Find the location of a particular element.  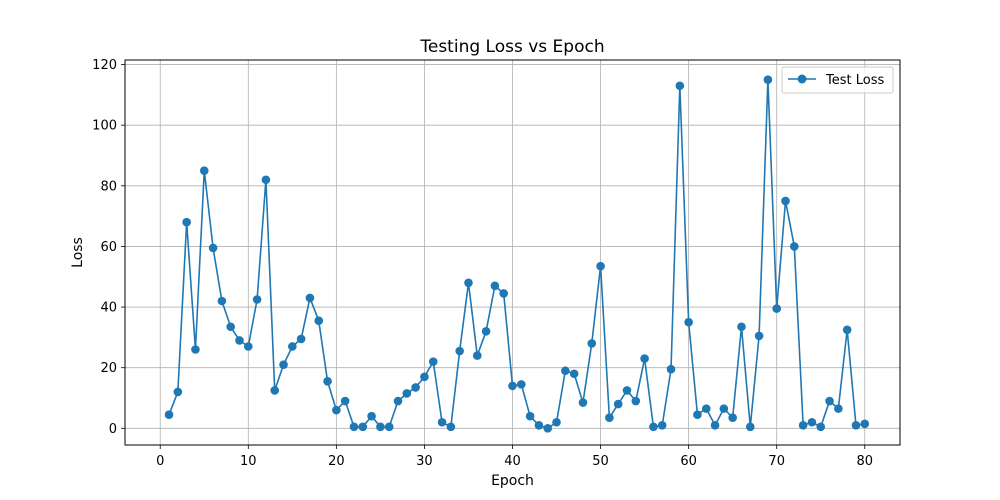

x-tick-label: 80 is located at coordinates (864, 461).